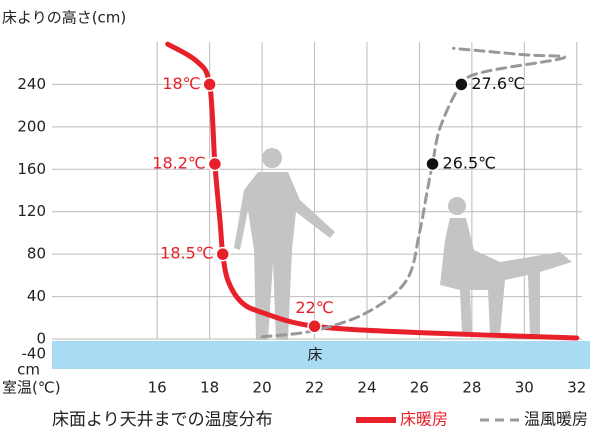 The image size is (590, 434). Describe the element at coordinates (41, 339) in the screenshot. I see `y-tick-label: 0` at that location.